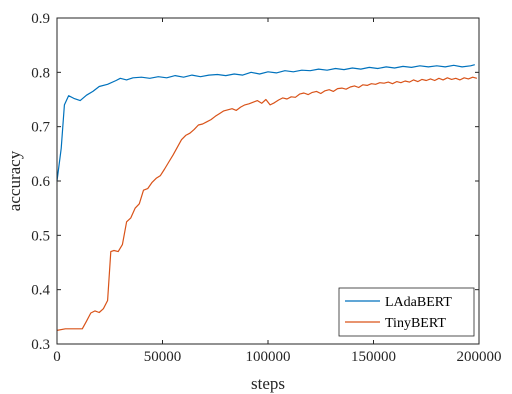 The height and width of the screenshot is (394, 512). I want to click on legend: LAdaBERT TinyBERT, so click(406, 312).